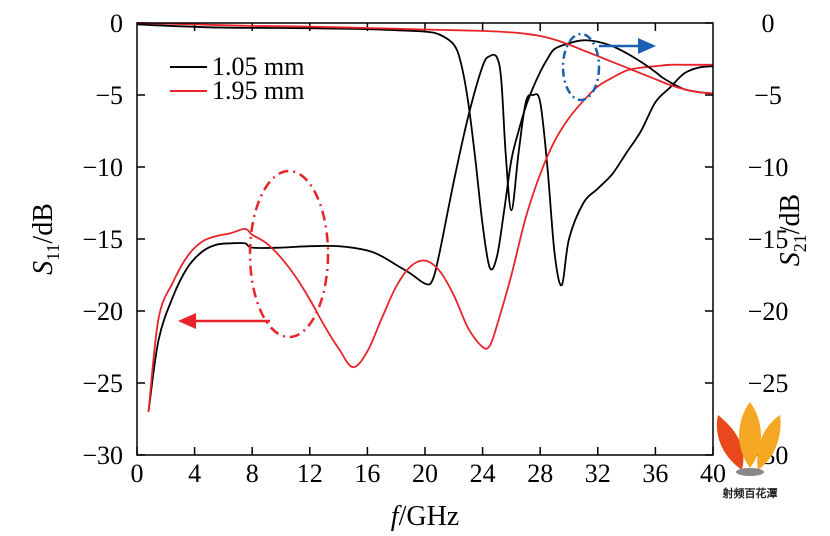 This screenshot has width=830, height=536. Describe the element at coordinates (367, 473) in the screenshot. I see `x-tick-label: 16` at that location.